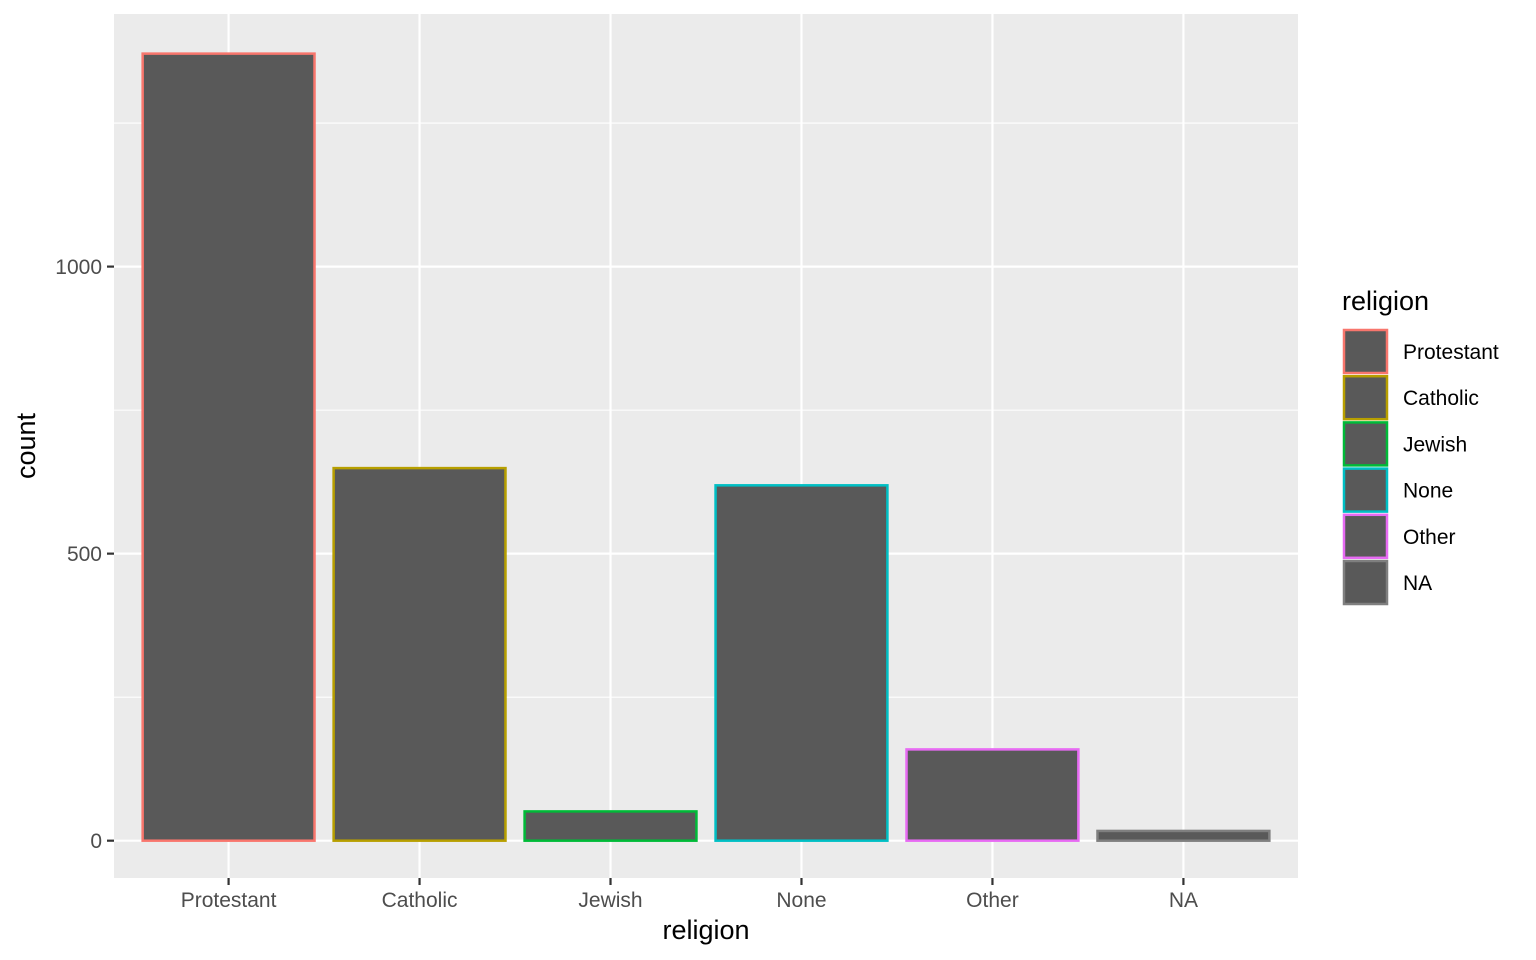 This screenshot has width=1536, height=960. I want to click on legend-label: NA, so click(1417, 583).